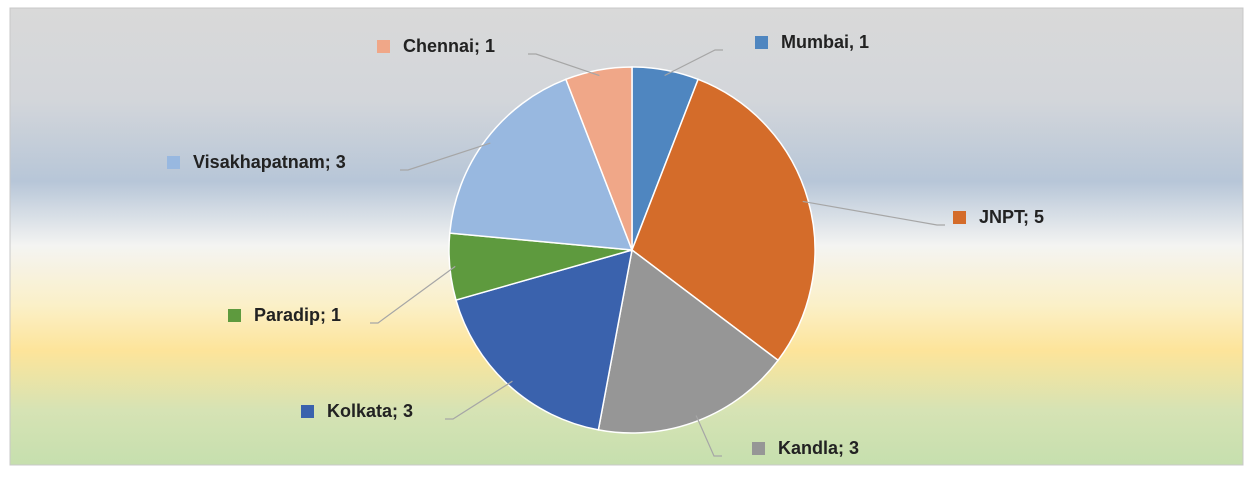  I want to click on data-label: Paradip; 1, so click(297, 315).